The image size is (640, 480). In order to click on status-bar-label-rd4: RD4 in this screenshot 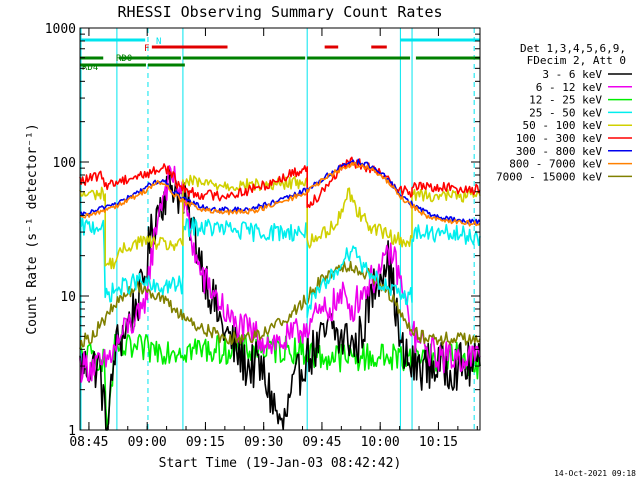, I will do `click(90, 68)`.